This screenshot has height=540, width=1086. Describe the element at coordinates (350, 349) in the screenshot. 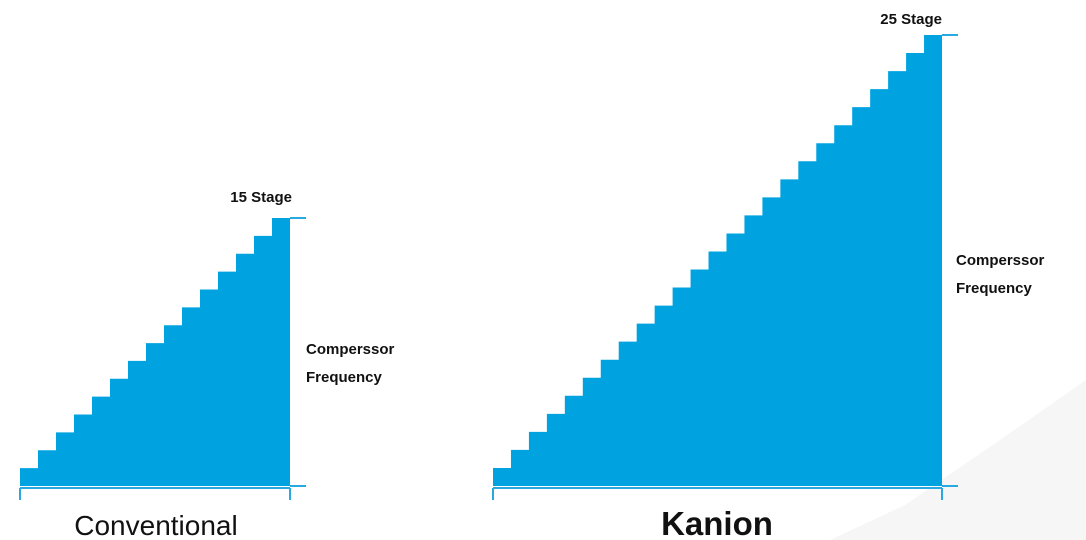

I see `conventional-frequency-label-line1: Comperssor` at that location.